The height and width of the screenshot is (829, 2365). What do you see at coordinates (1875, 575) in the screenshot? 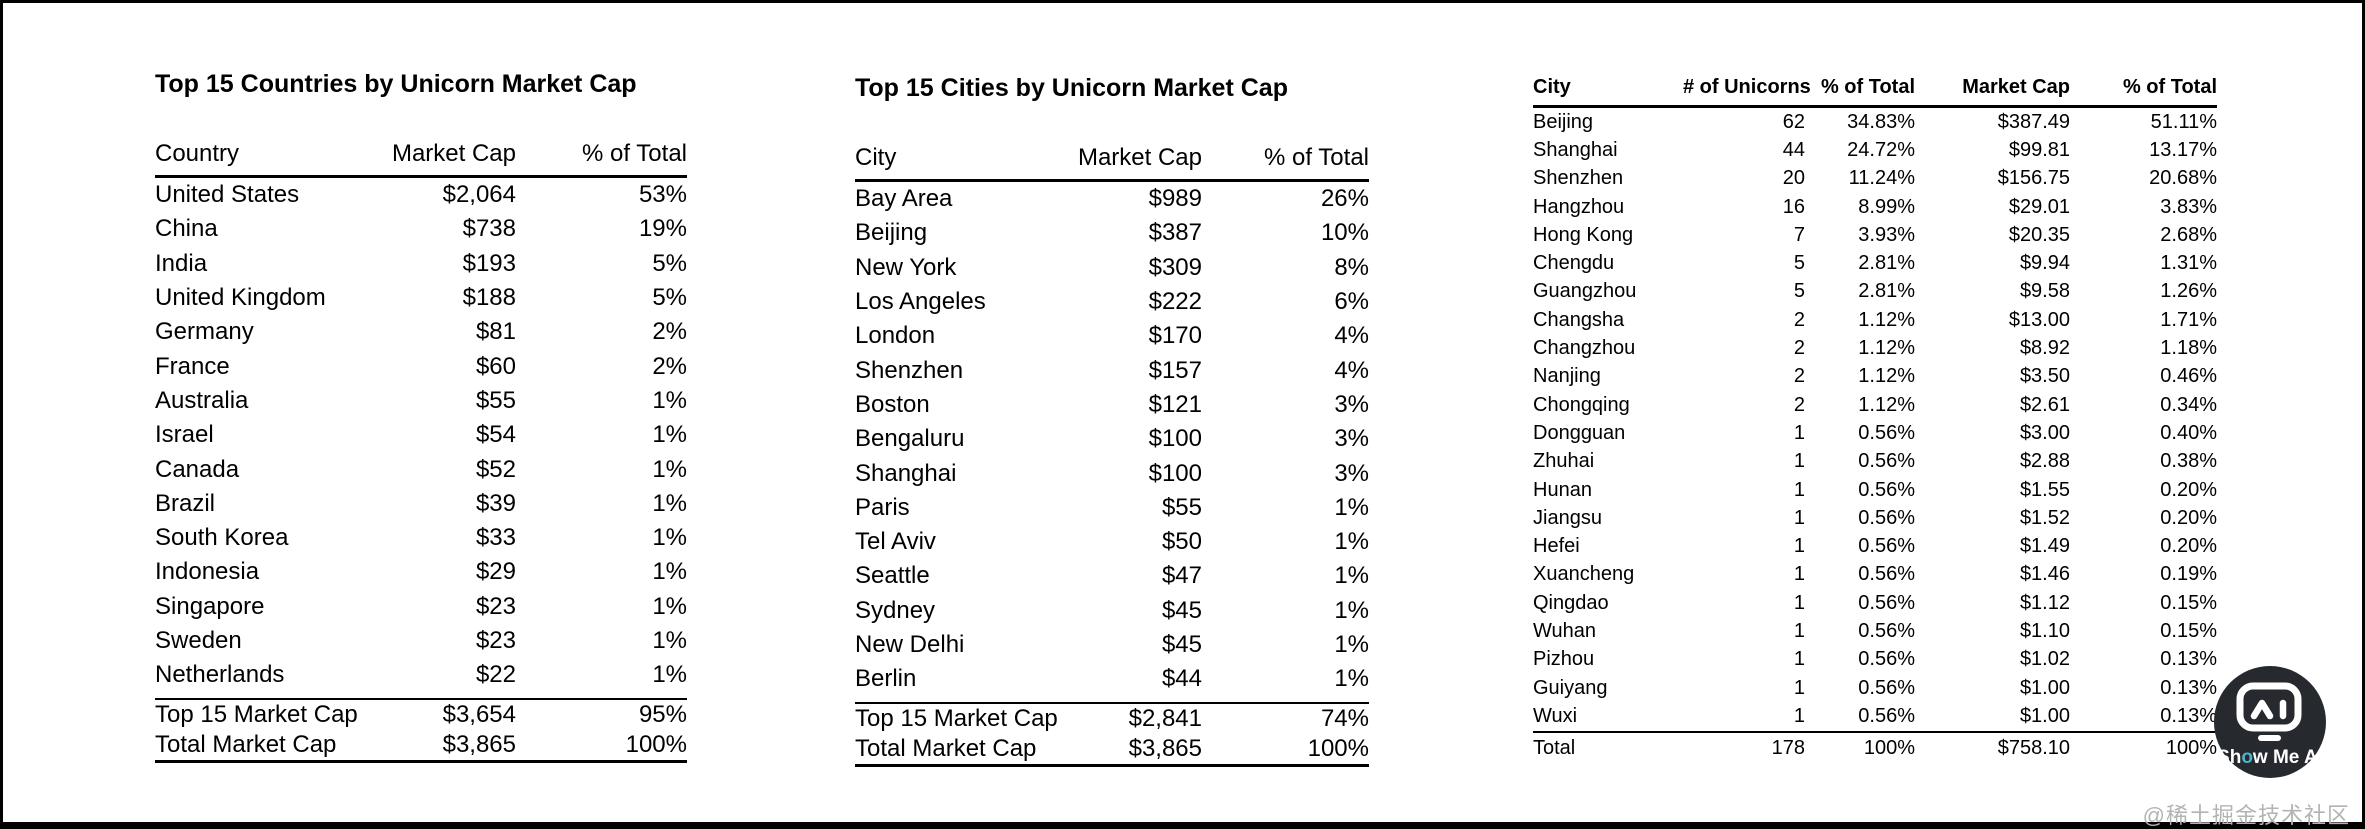
I see `table-row: Xuancheng 1 0.56% $1.46 0.19%` at bounding box center [1875, 575].